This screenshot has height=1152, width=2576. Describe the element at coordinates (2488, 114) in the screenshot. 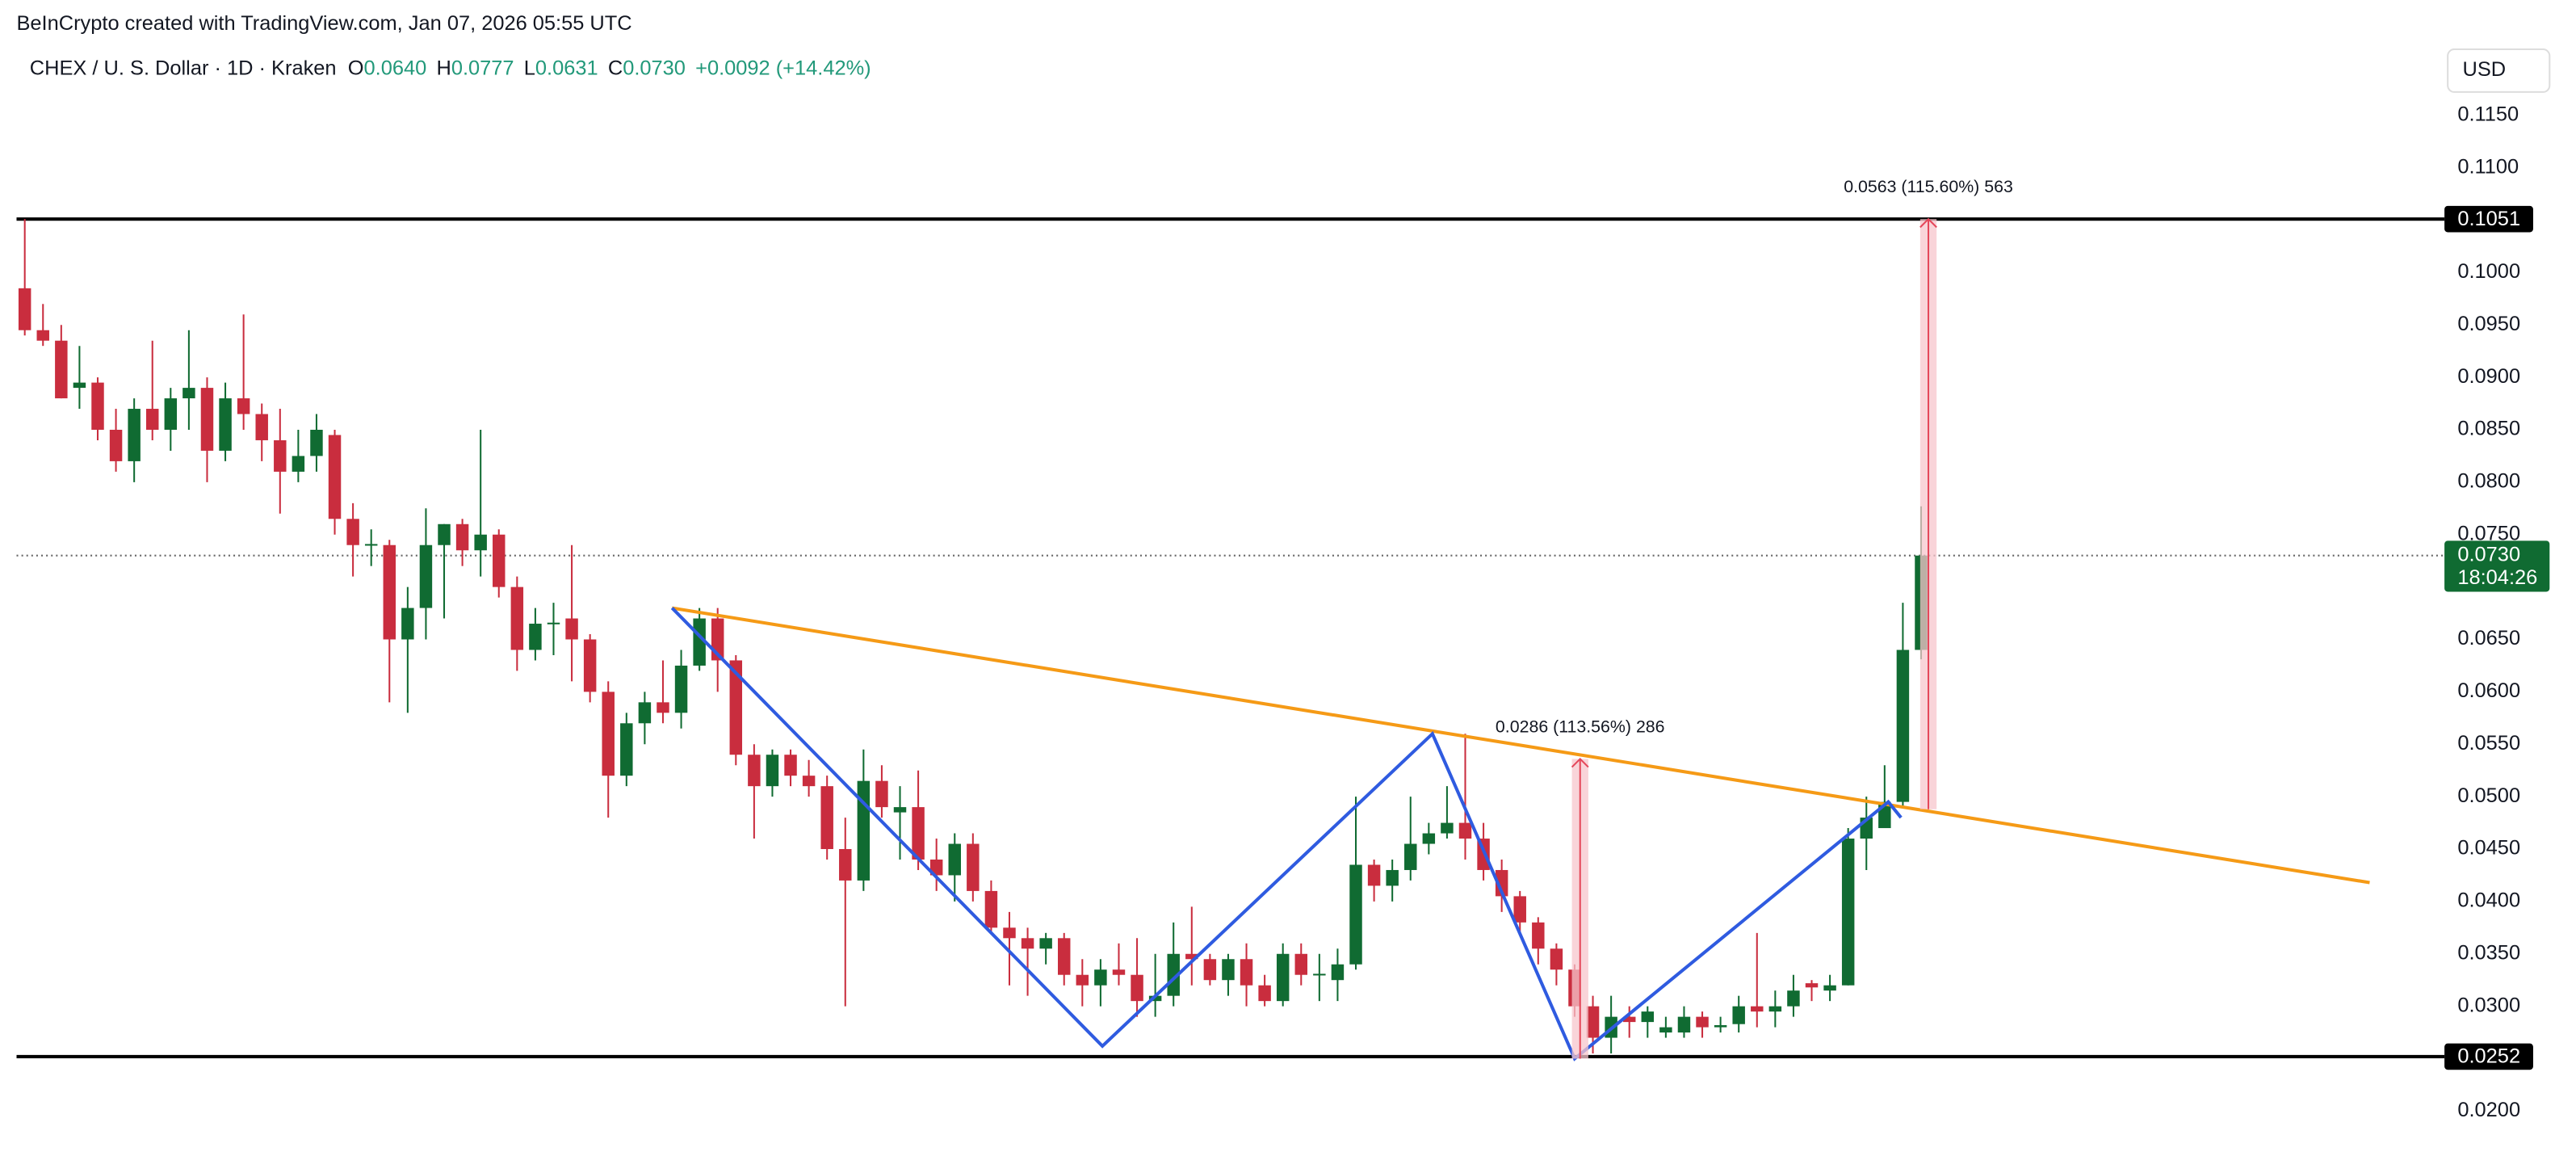

I see `y-tick-label: 0.1150` at that location.